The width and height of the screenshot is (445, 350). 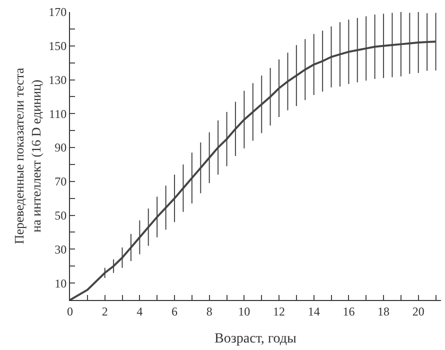 I want to click on x-tick-label: 20, so click(x=418, y=311).